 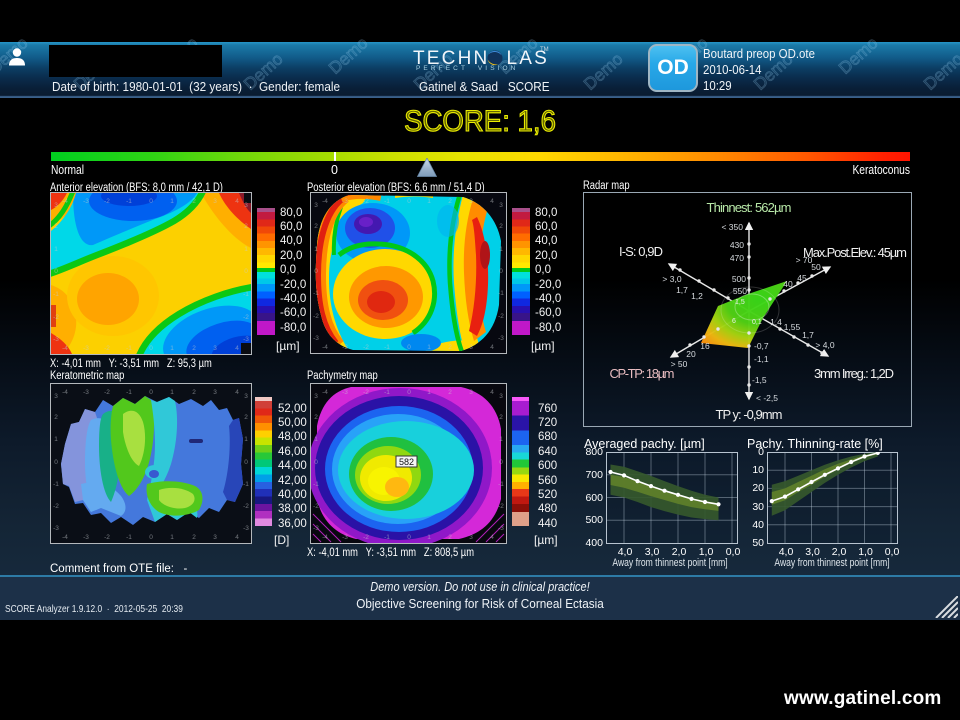 What do you see at coordinates (757, 322) in the screenshot?
I see `svg-text: 0,1` at bounding box center [757, 322].